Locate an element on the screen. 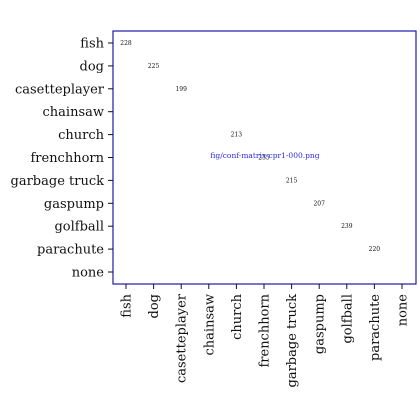 The image size is (420, 420). cell-value-garbage-truck: 215 is located at coordinates (292, 180).